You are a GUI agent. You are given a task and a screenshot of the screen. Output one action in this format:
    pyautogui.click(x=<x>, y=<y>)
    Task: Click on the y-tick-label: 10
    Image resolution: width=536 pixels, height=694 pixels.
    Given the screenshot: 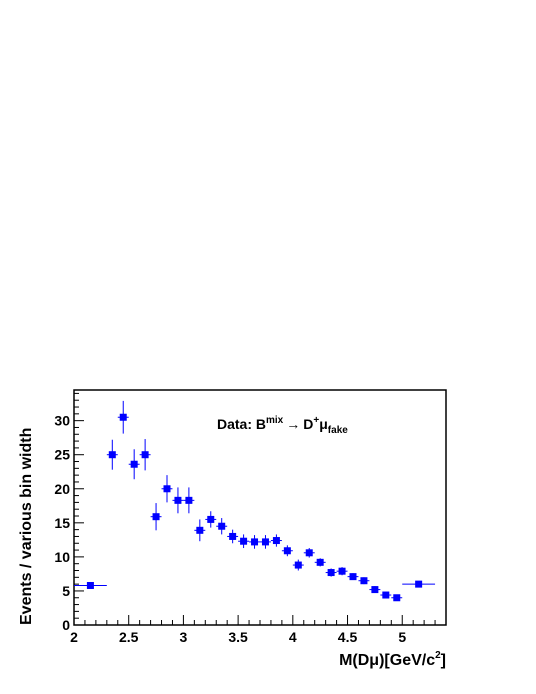 What is the action you would take?
    pyautogui.click(x=62, y=557)
    